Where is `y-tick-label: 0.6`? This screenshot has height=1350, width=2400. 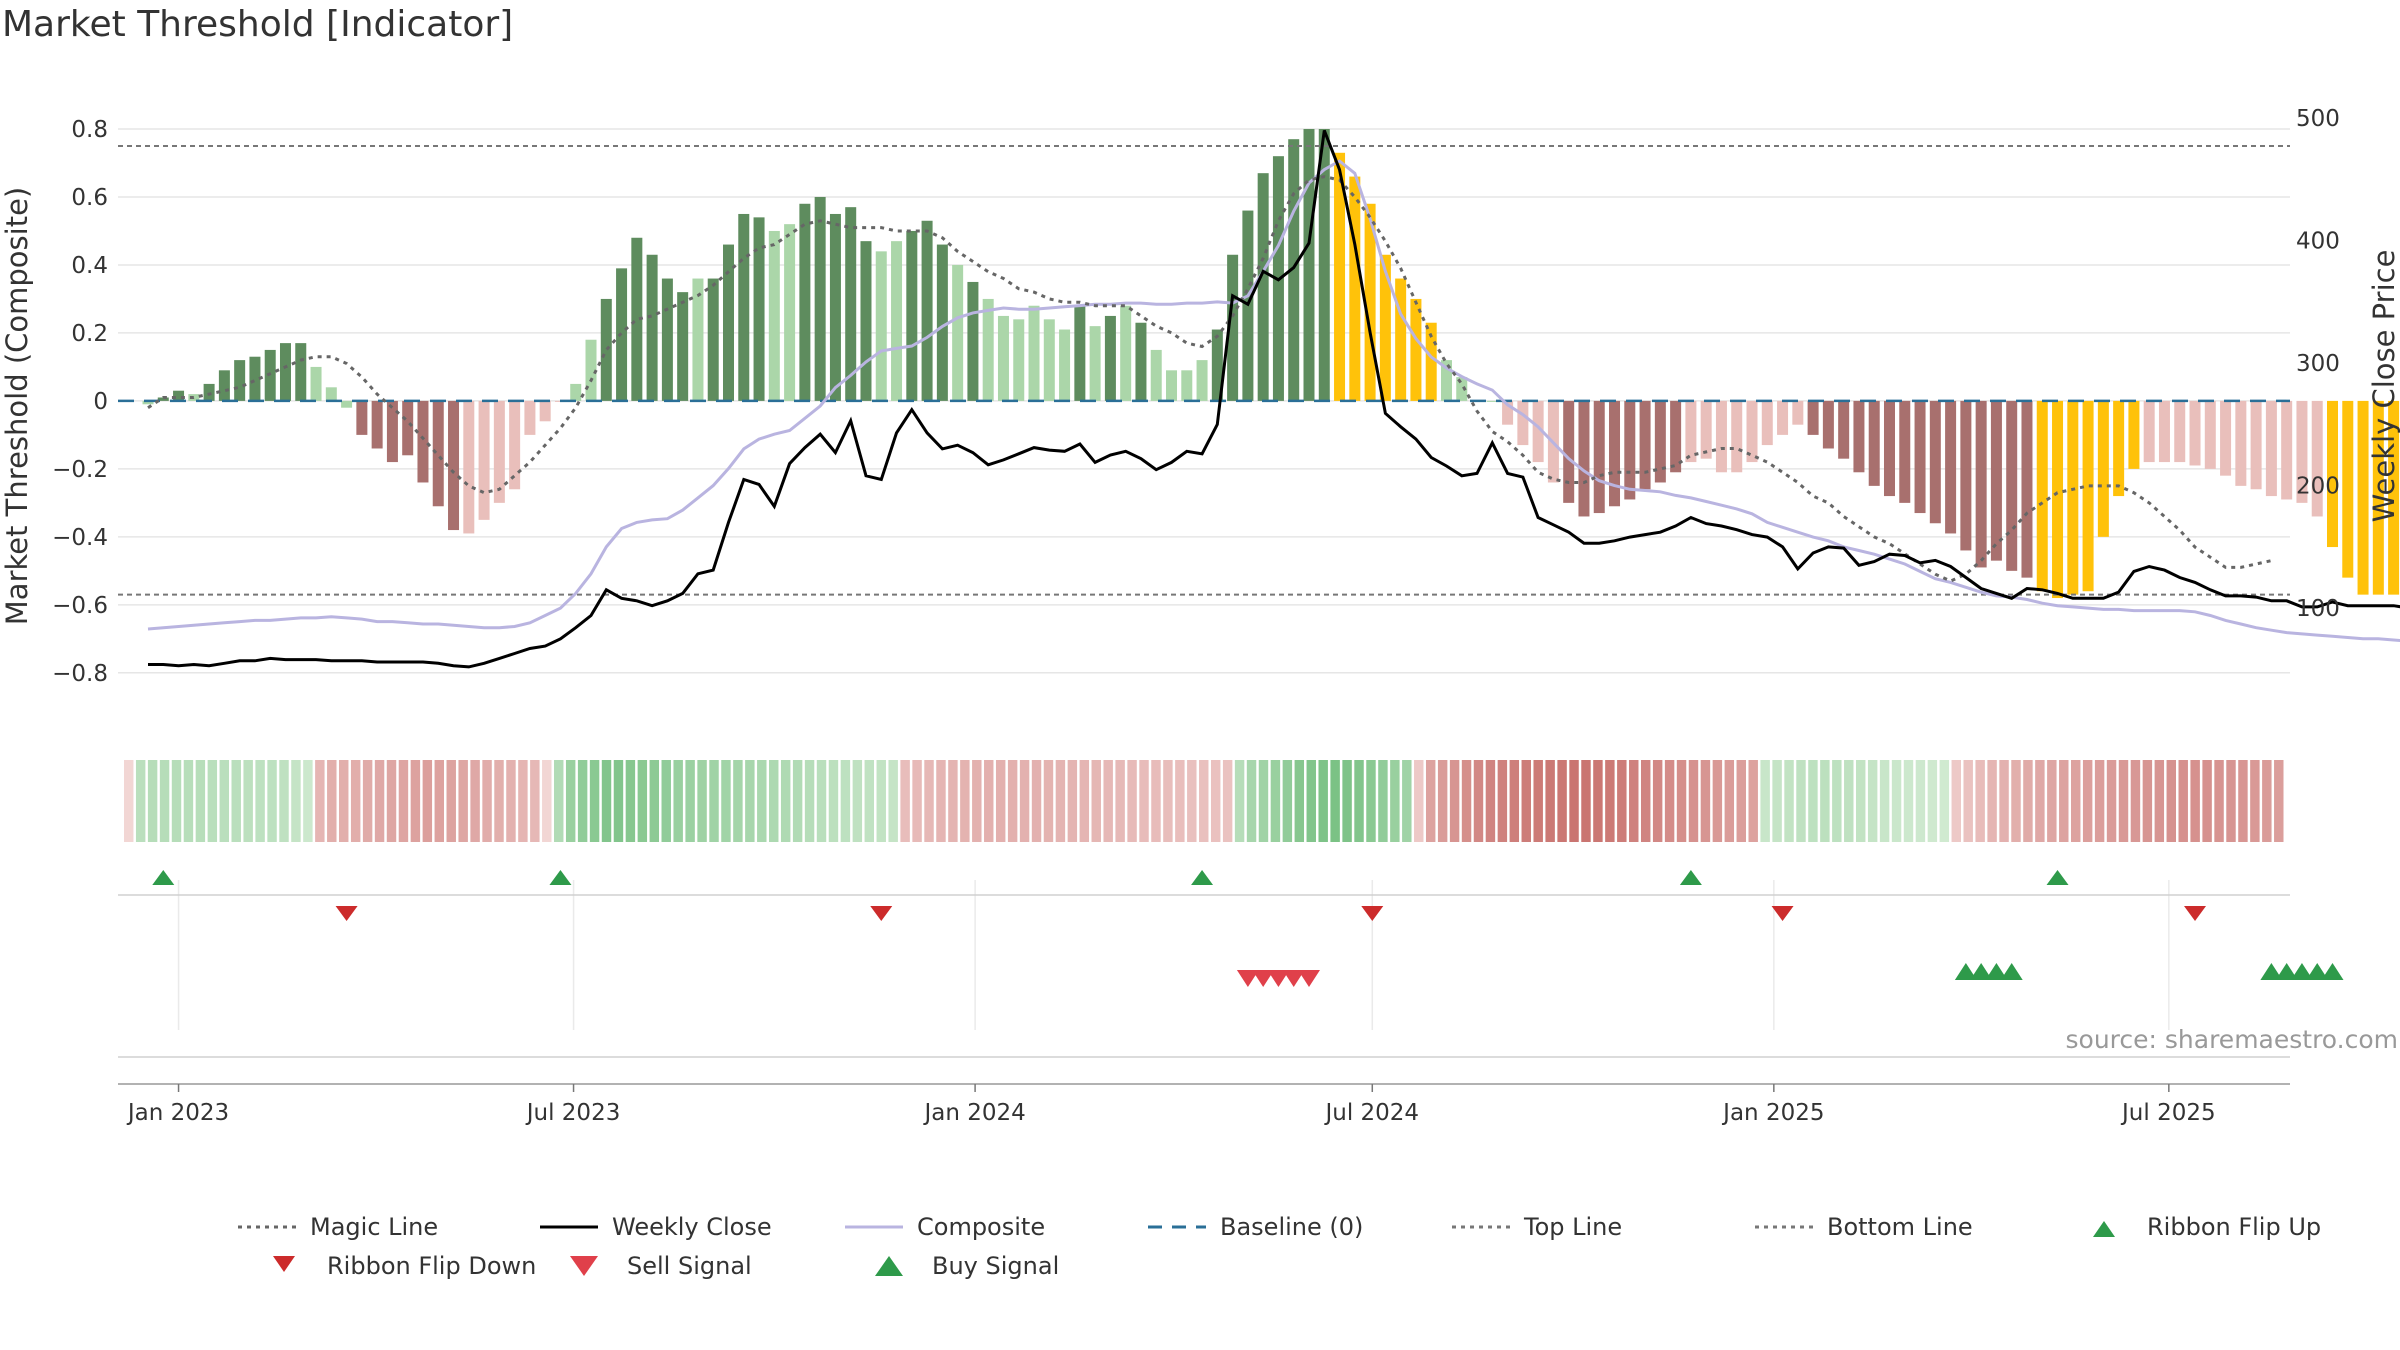
y-tick-label: 0.6 is located at coordinates (89, 198).